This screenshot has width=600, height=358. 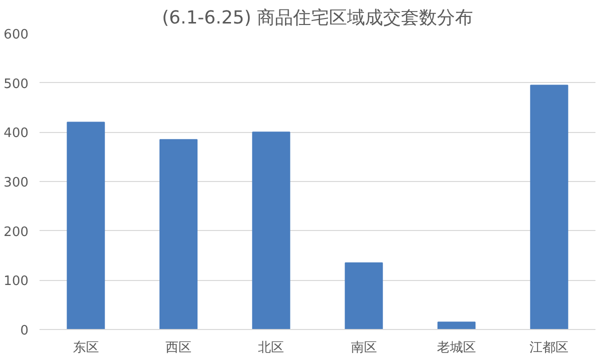 What do you see at coordinates (16, 35) in the screenshot?
I see `y-tick-label: 600` at bounding box center [16, 35].